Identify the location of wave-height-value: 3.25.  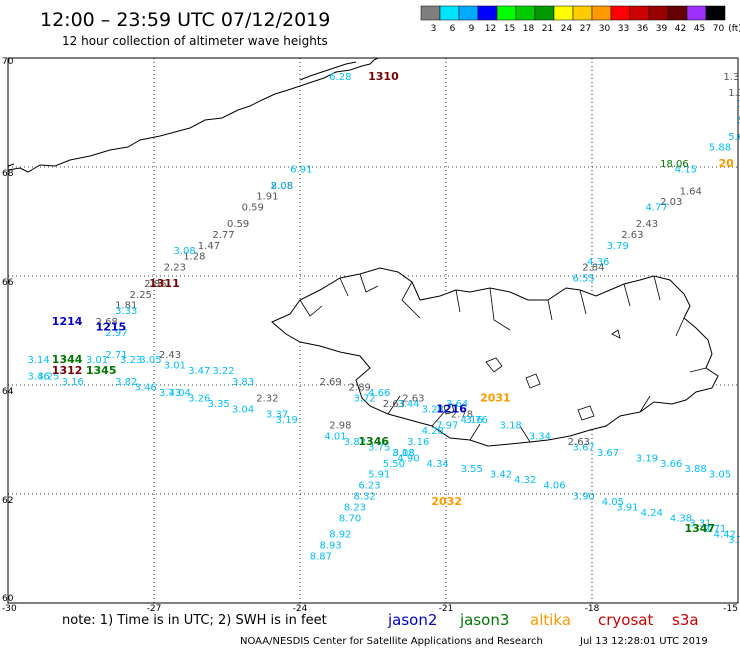
(48, 377).